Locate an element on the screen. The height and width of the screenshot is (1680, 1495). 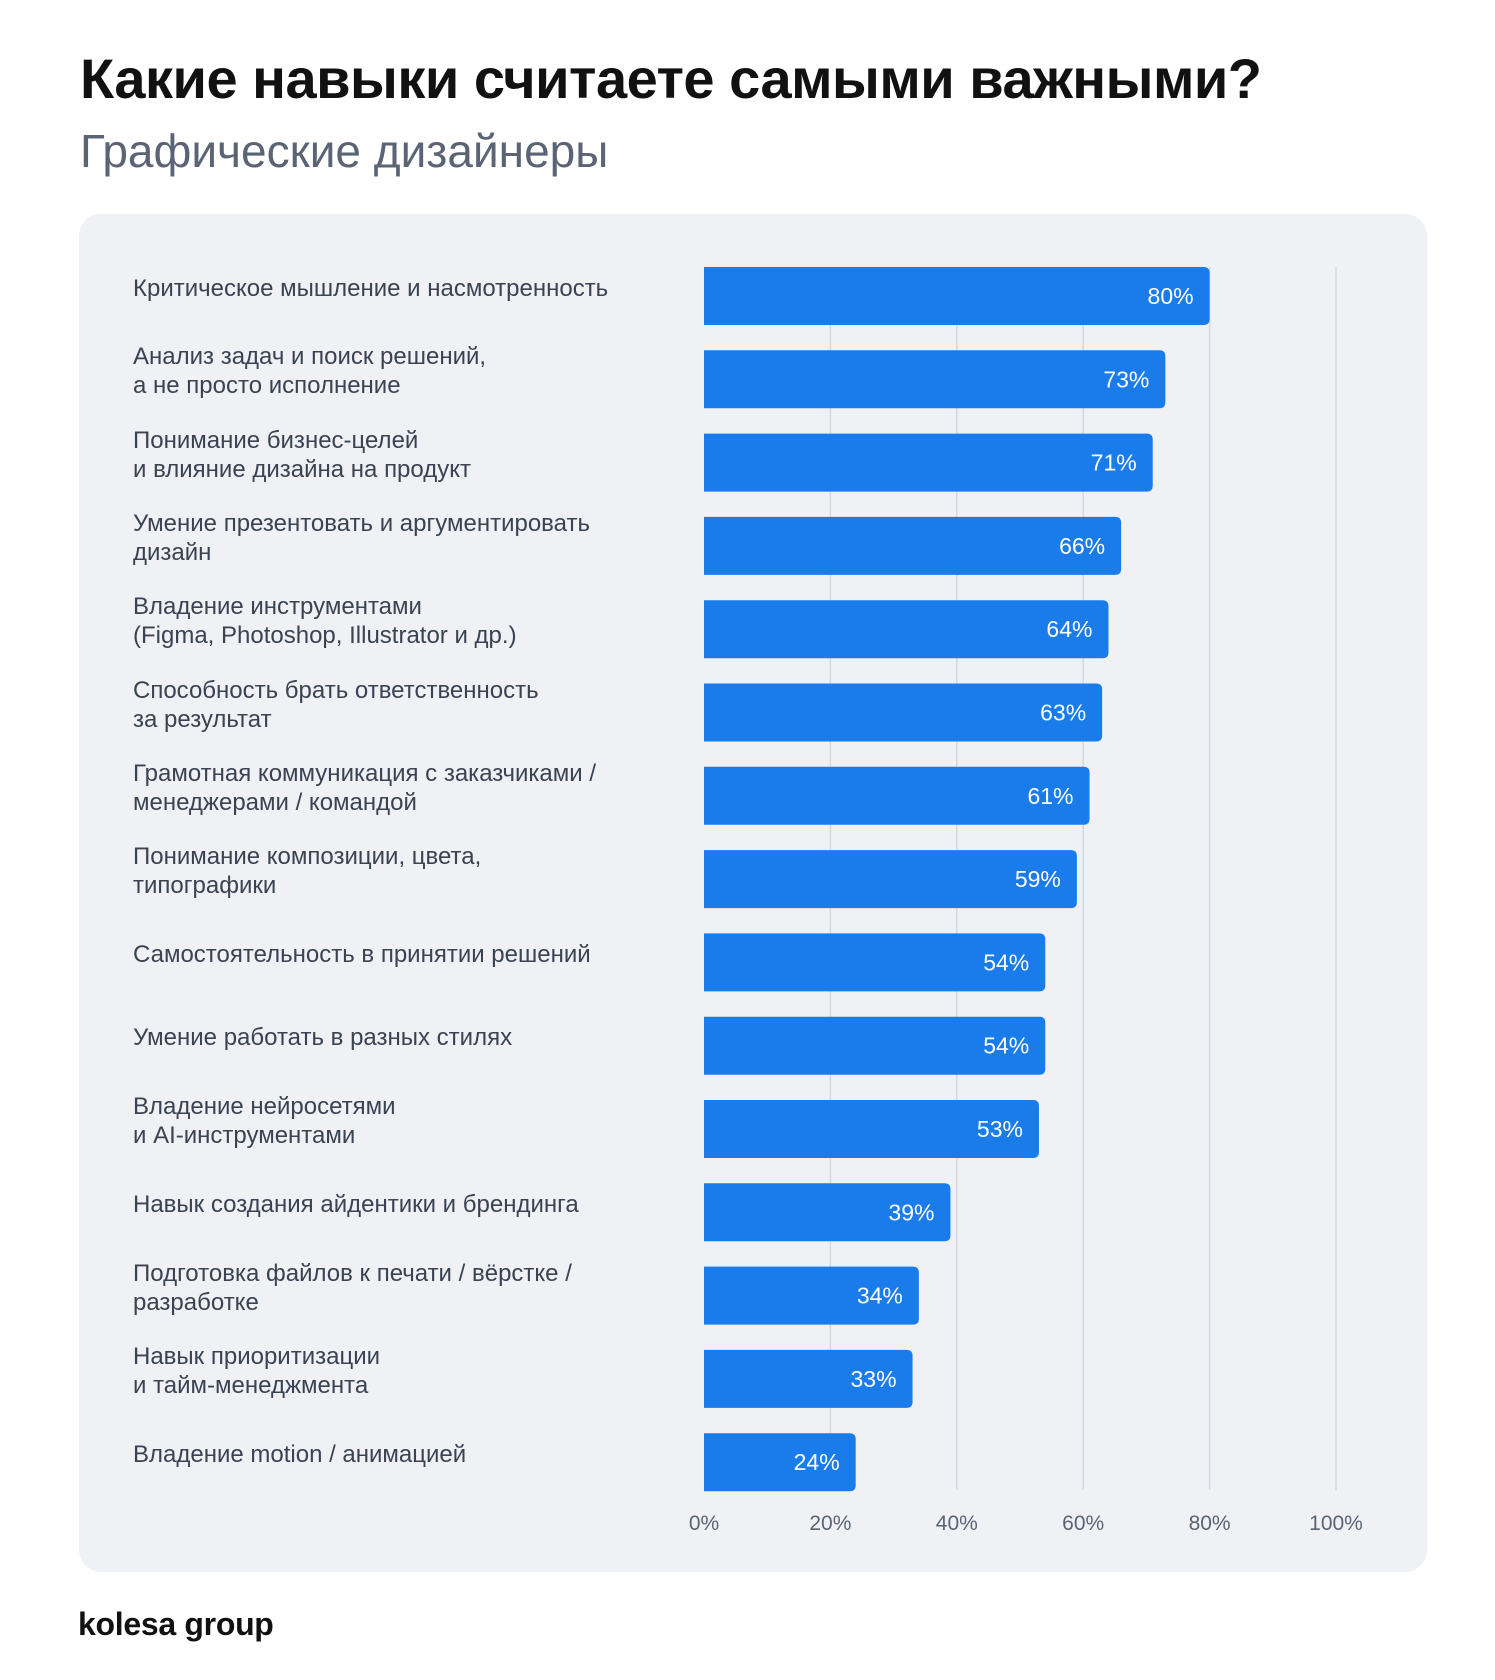
category-label-line: Владение нейросетями is located at coordinates (264, 1106).